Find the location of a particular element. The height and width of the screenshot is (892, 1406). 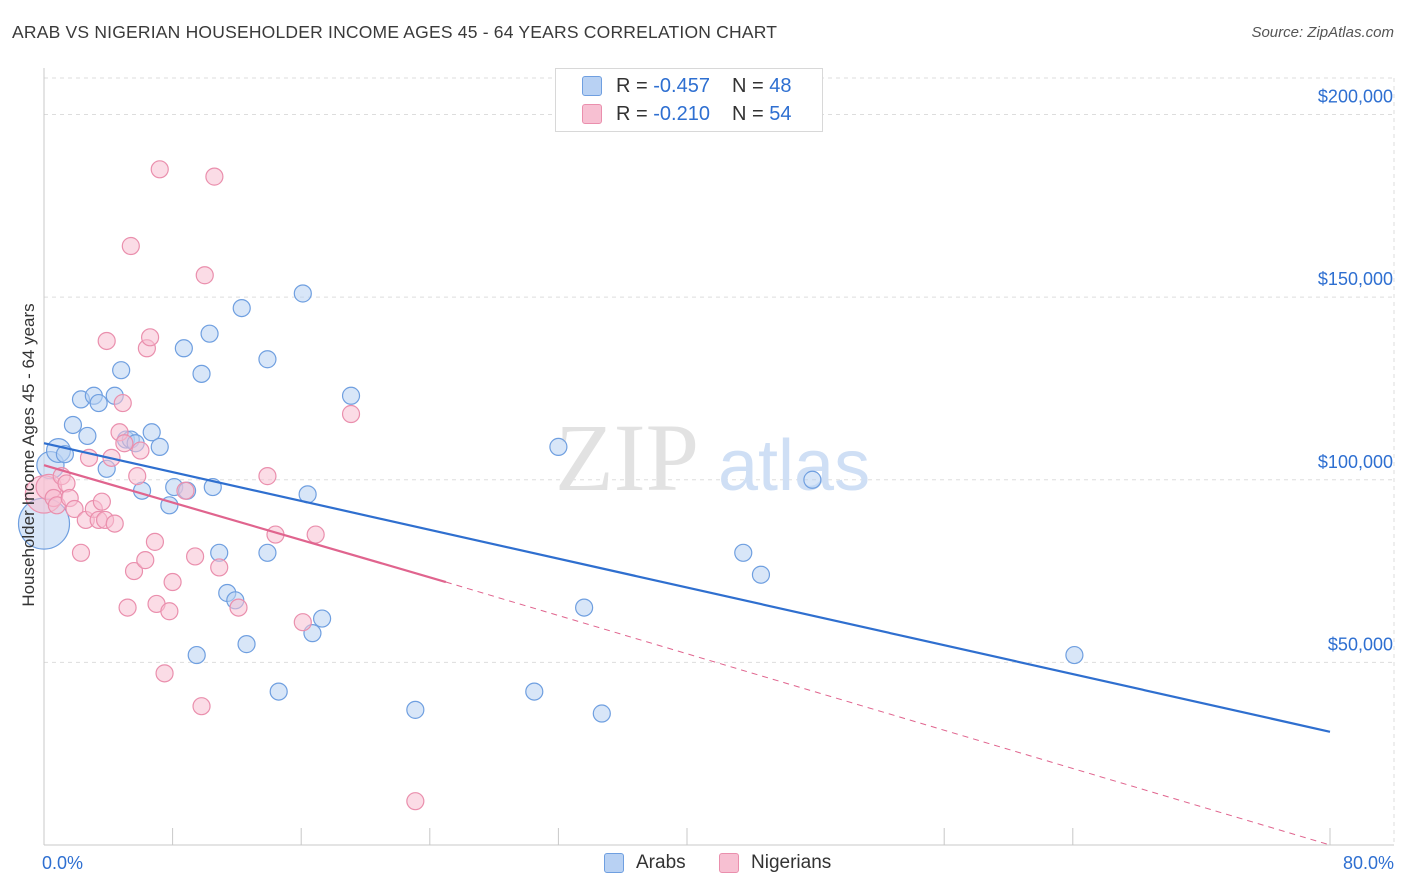

watermark-atlas: atlas is located at coordinates (794, 466).